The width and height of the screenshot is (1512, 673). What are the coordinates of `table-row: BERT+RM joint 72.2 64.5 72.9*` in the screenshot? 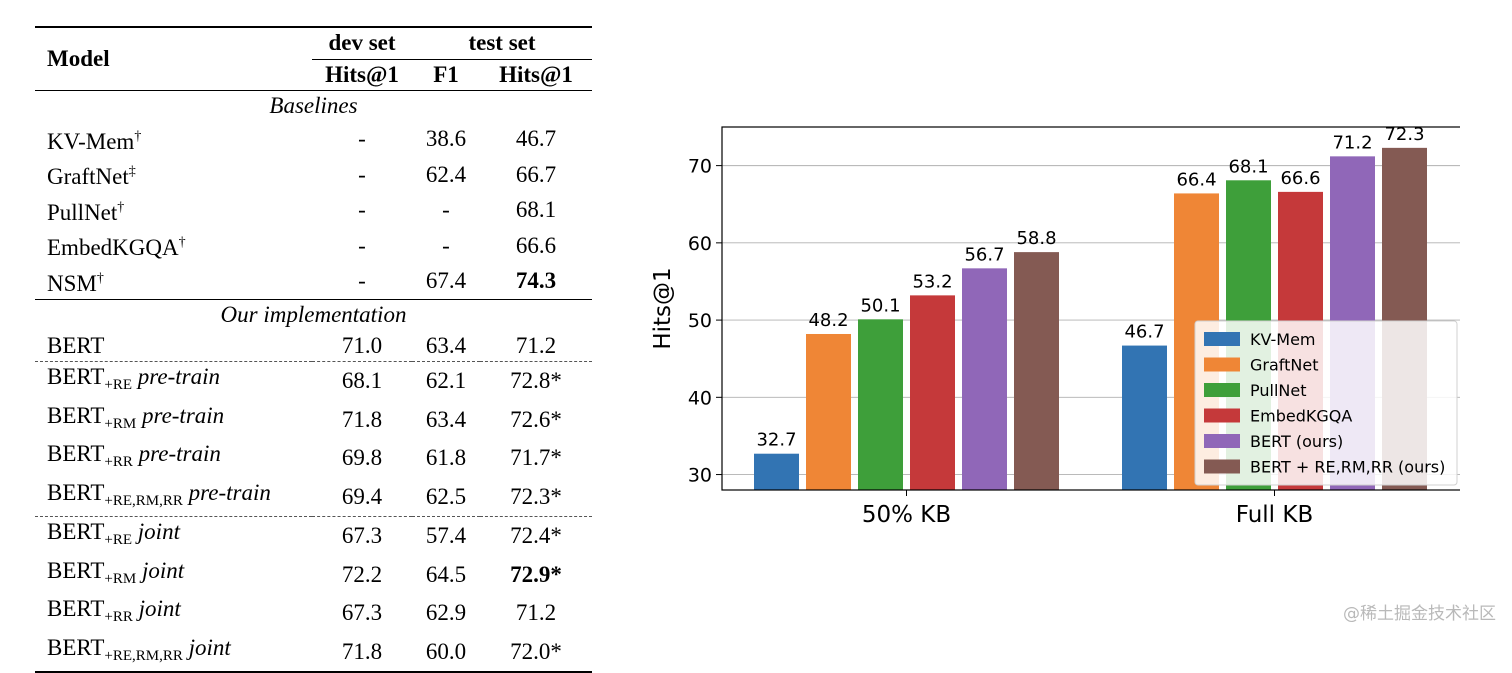 It's located at (313, 575).